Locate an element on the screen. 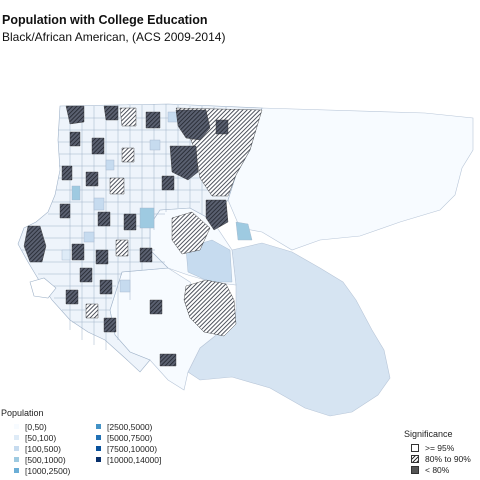  legend-label: [10000,14000] is located at coordinates (134, 459).